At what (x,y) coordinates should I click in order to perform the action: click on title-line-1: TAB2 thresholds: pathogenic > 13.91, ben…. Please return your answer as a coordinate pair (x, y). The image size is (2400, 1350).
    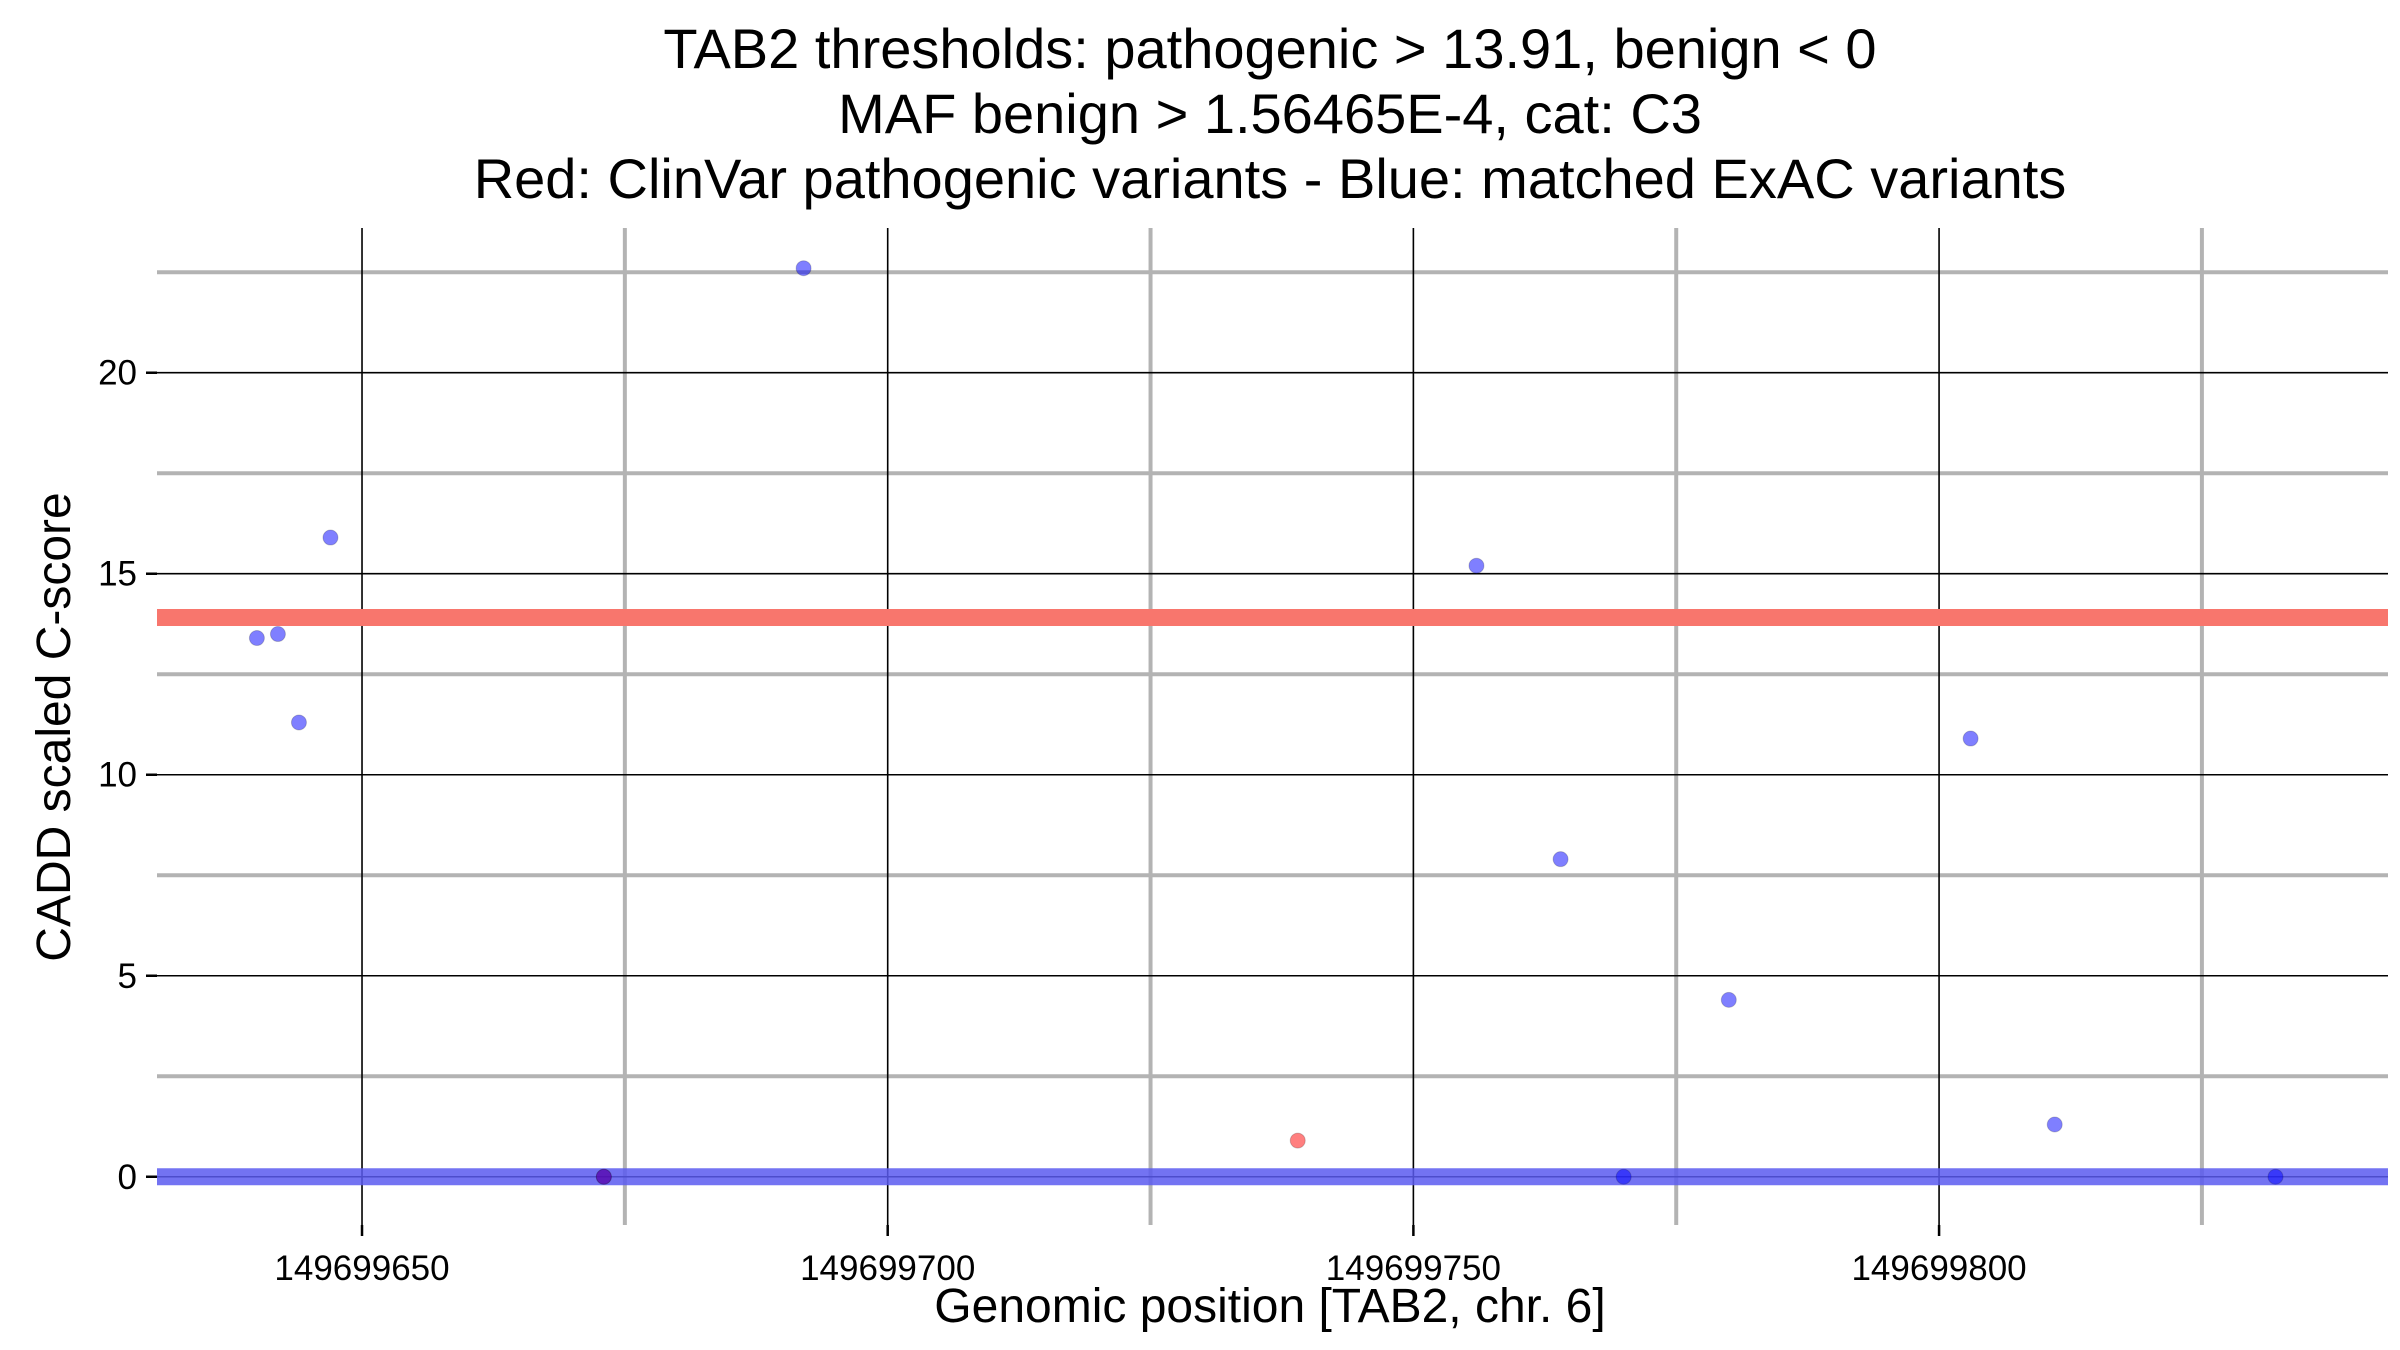
    Looking at the image, I should click on (1269, 48).